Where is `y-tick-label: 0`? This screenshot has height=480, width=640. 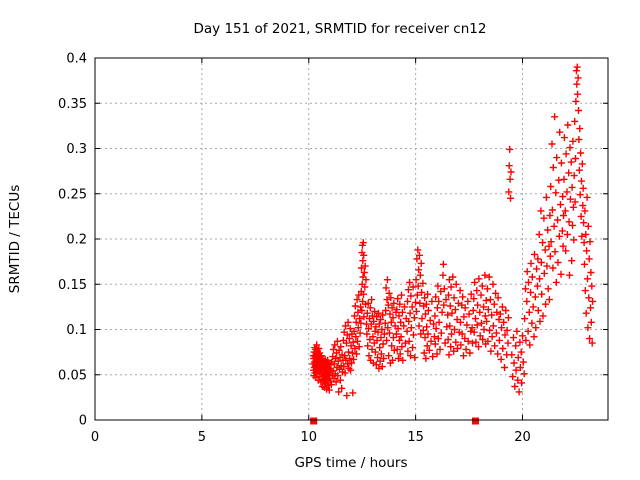 y-tick-label: 0 is located at coordinates (83, 421).